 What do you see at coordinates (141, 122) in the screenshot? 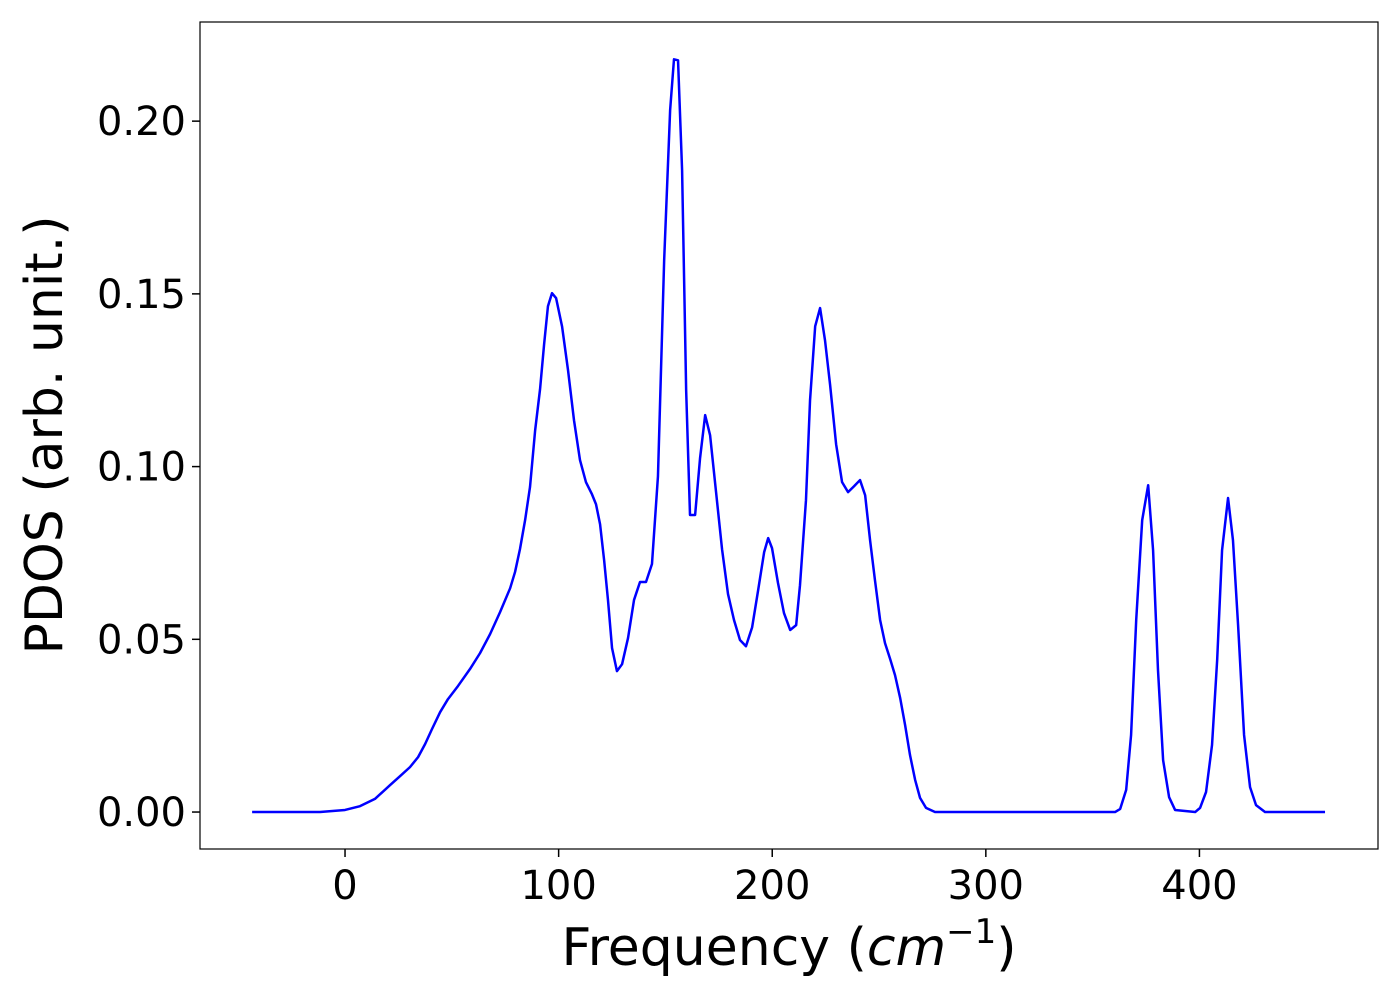
I see `y-tick-label: 0.20` at bounding box center [141, 122].